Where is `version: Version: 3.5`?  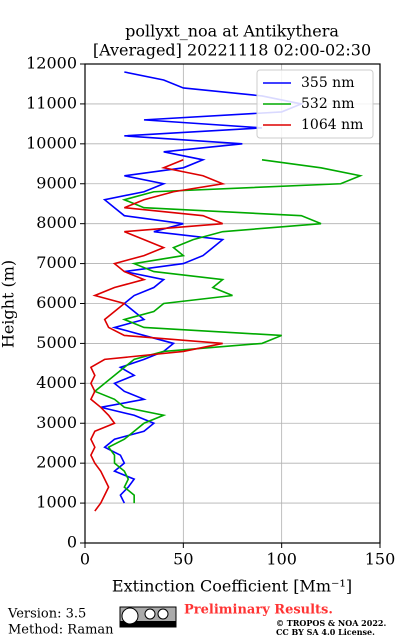
version: Version: 3.5 is located at coordinates (46, 614).